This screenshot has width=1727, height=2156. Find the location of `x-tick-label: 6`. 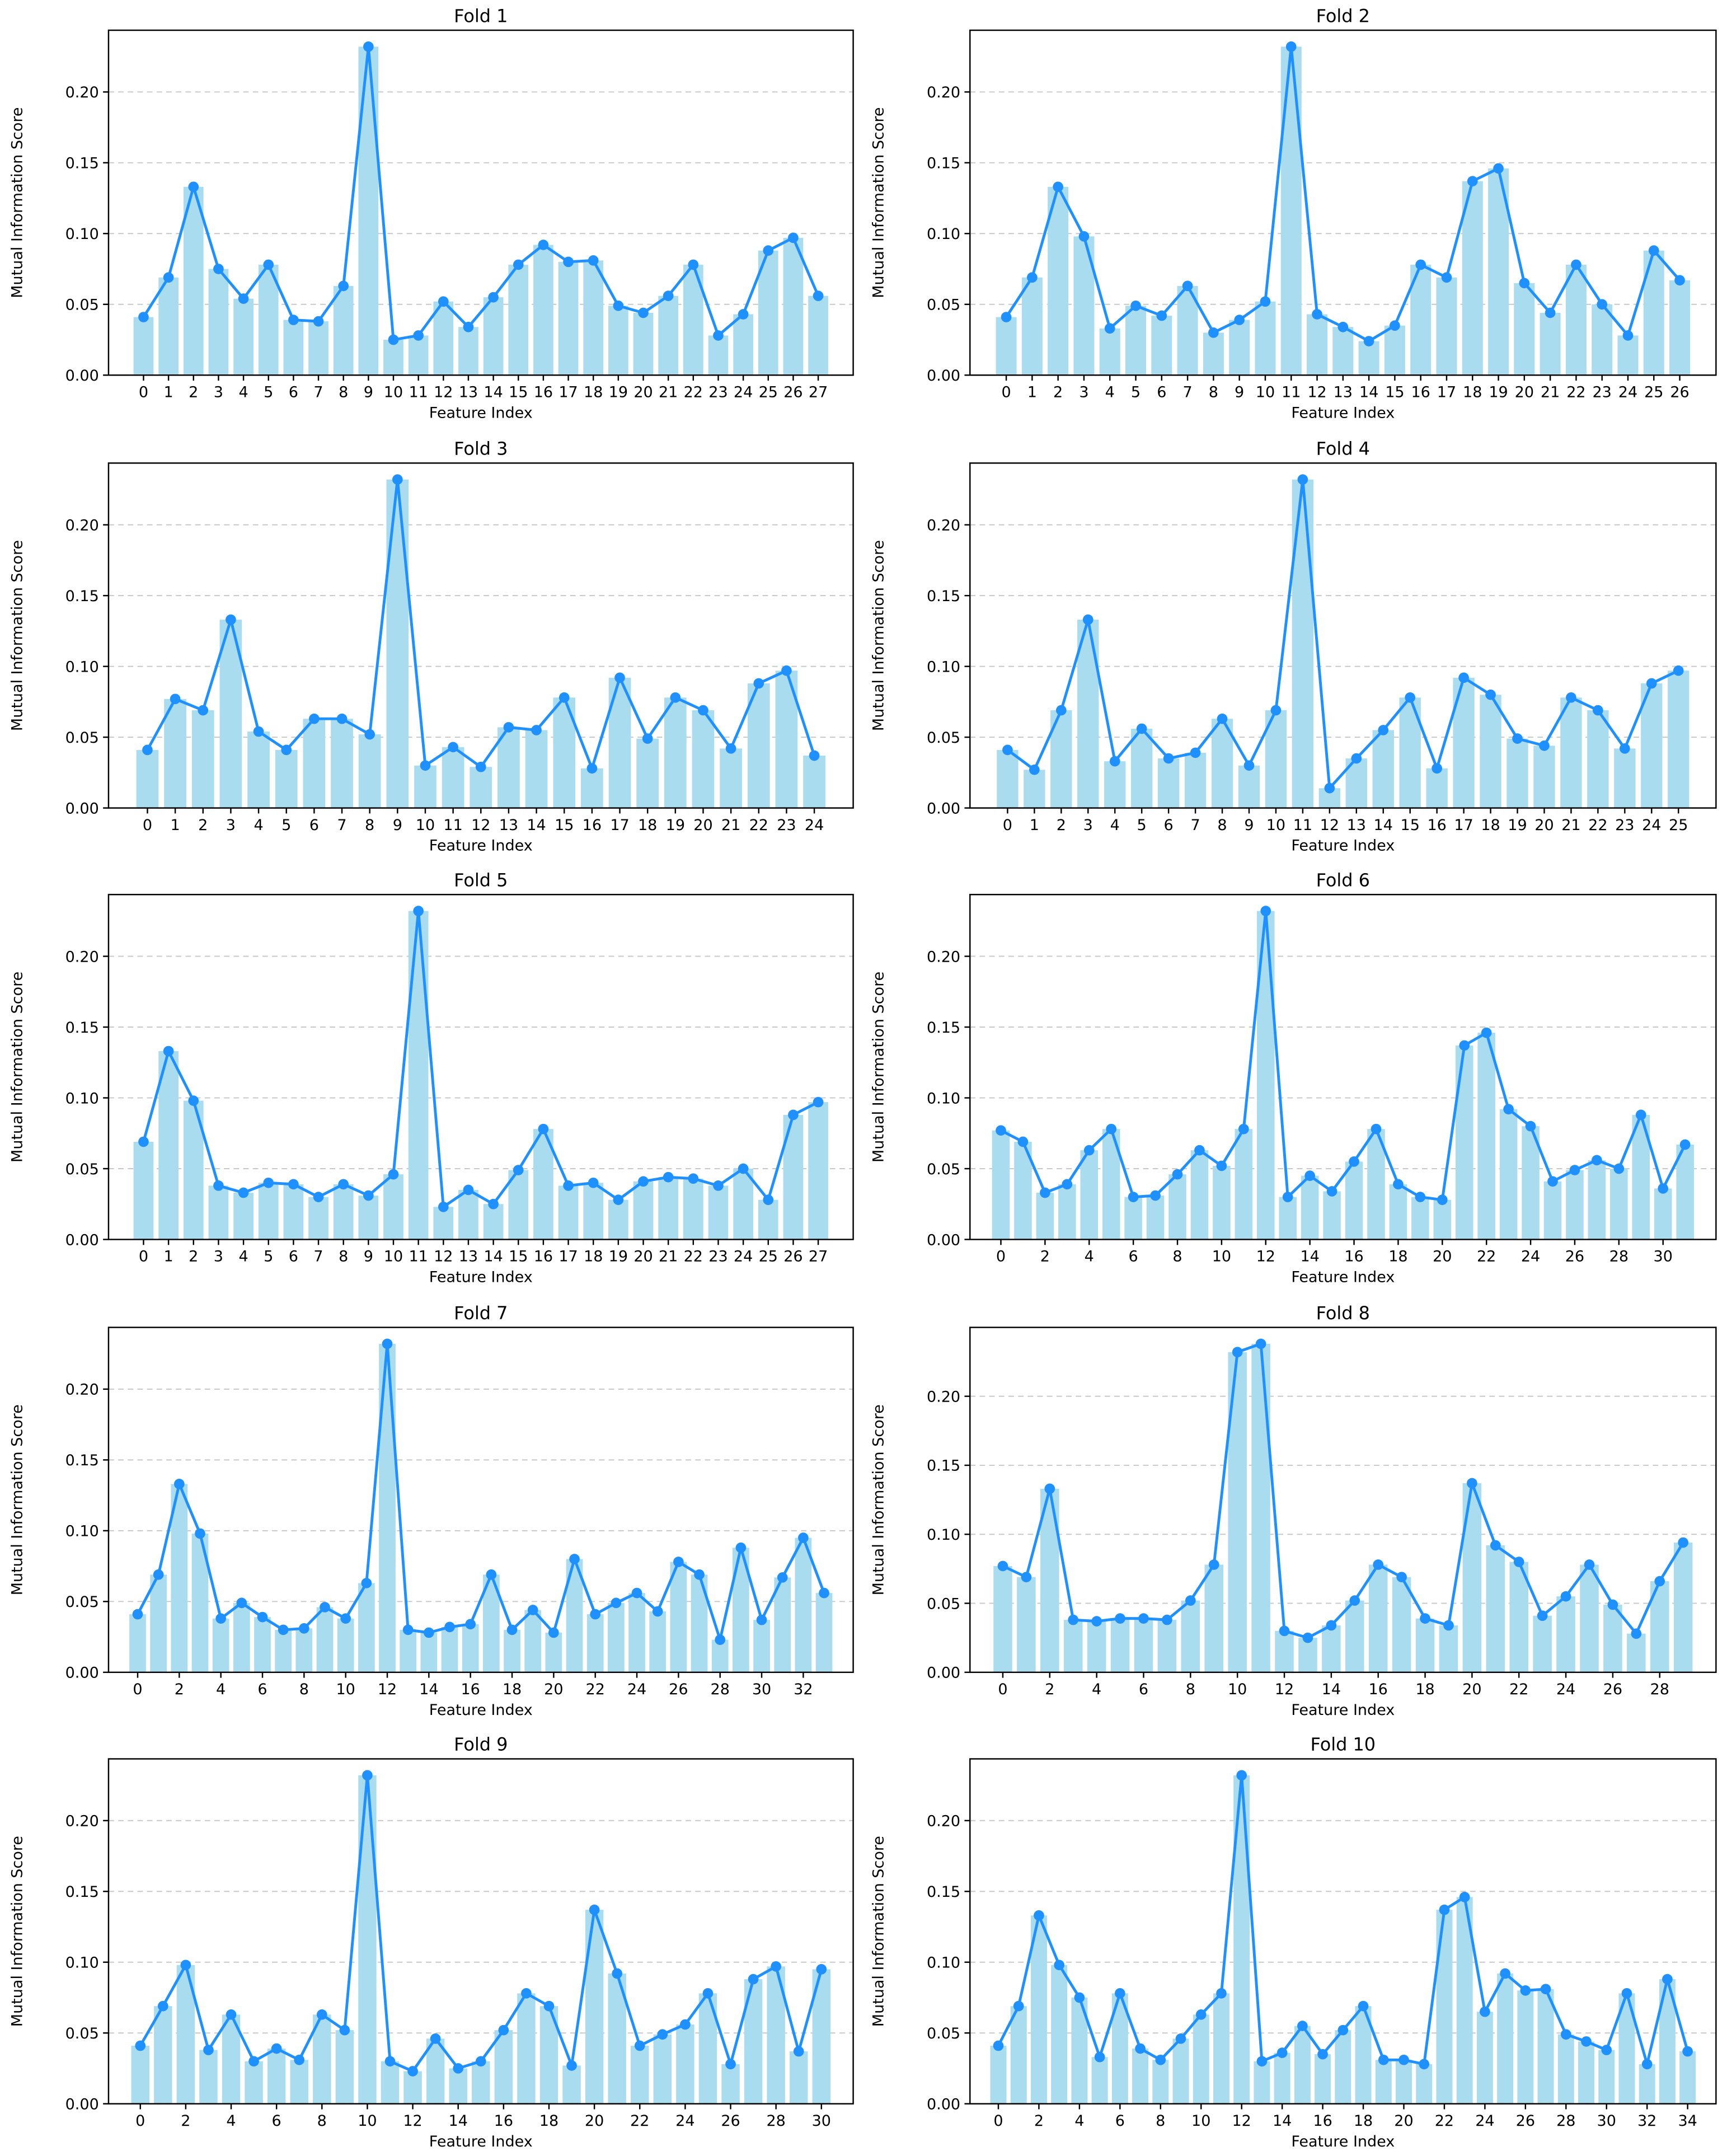

x-tick-label: 6 is located at coordinates (314, 825).